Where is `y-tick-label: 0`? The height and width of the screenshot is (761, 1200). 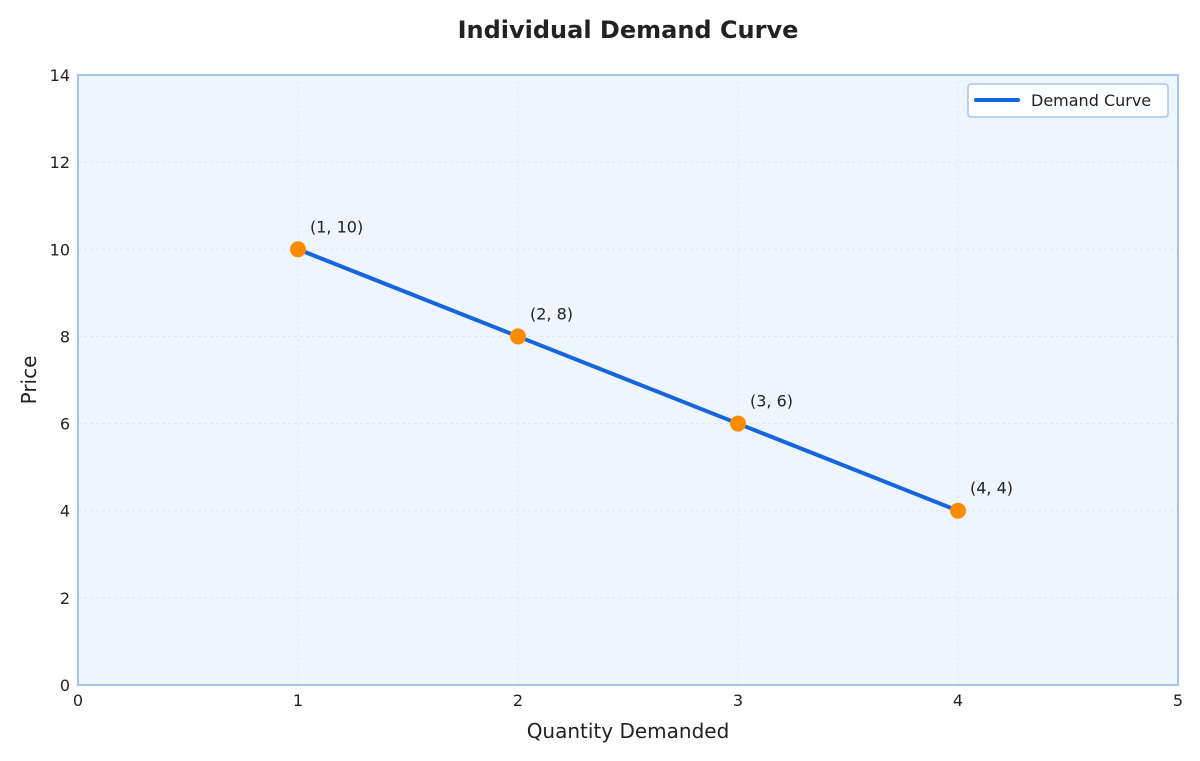
y-tick-label: 0 is located at coordinates (65, 685).